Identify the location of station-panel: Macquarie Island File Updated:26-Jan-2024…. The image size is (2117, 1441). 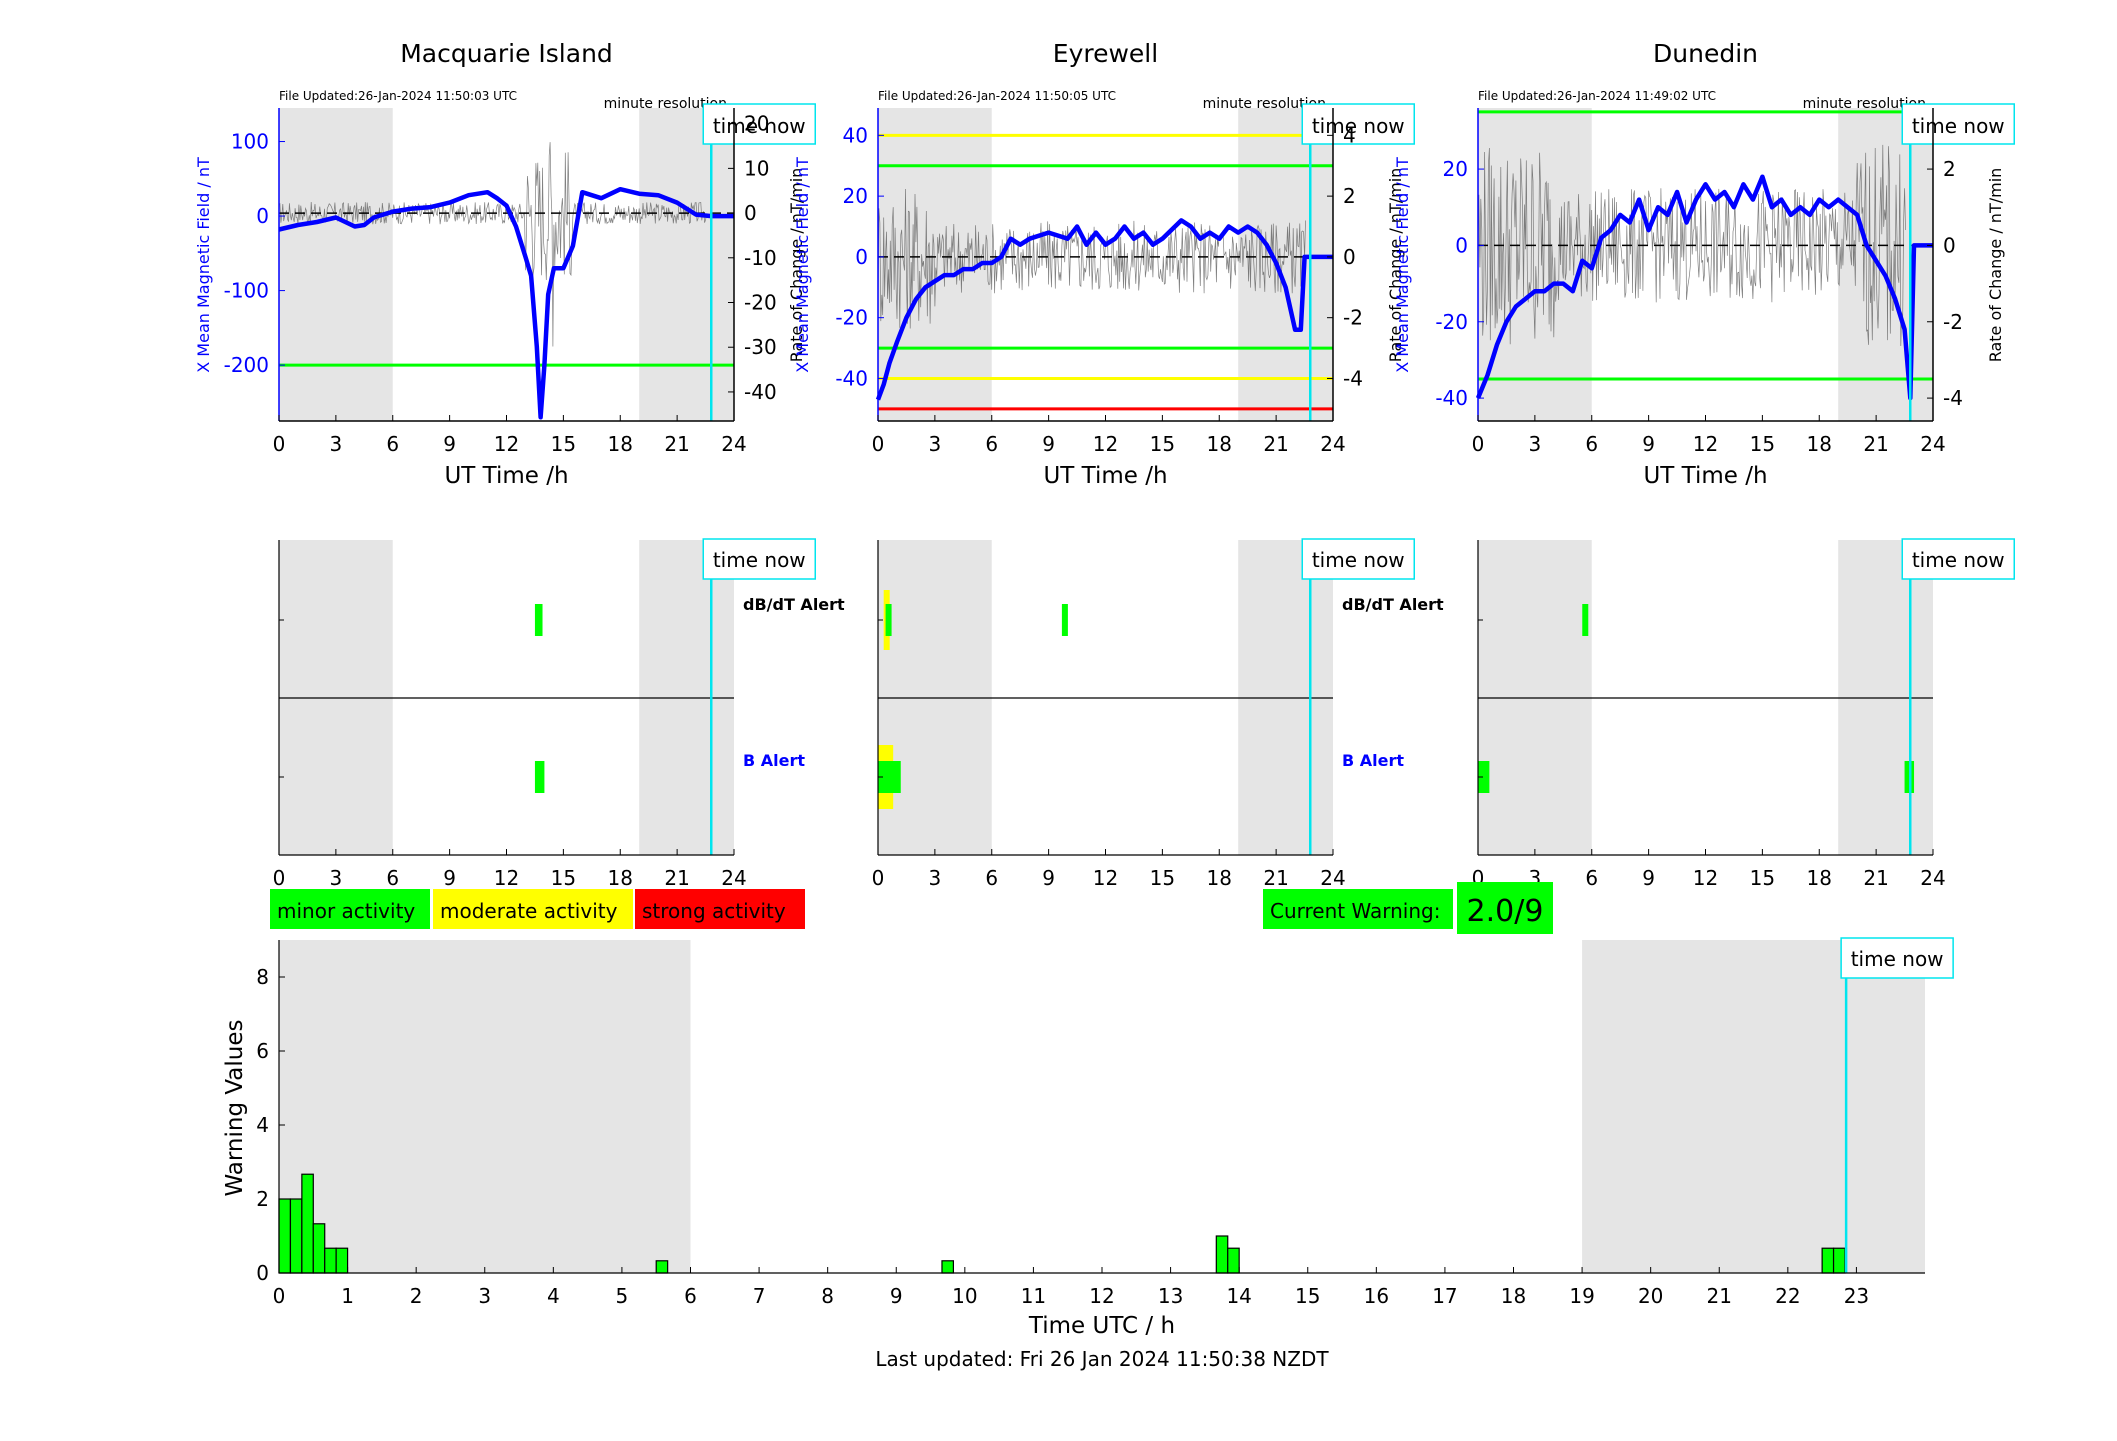
(505, 264).